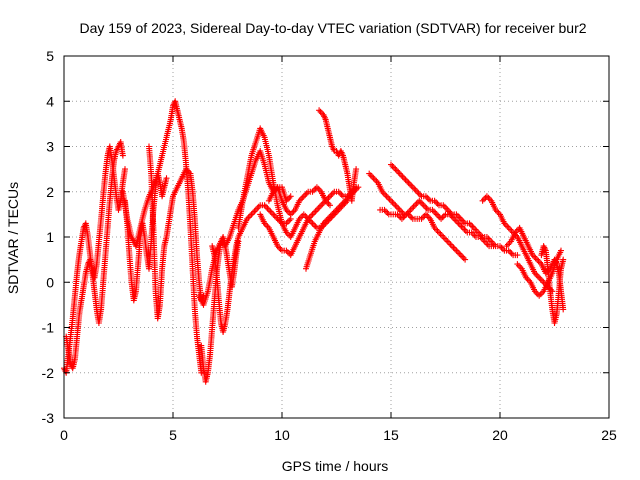 The image size is (640, 480). What do you see at coordinates (64, 435) in the screenshot?
I see `x-tick-label: 0` at bounding box center [64, 435].